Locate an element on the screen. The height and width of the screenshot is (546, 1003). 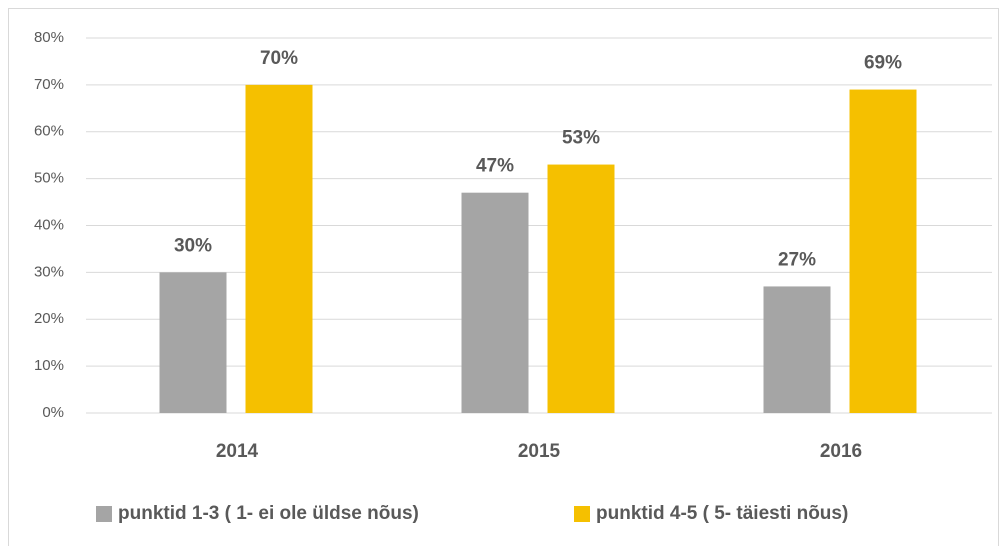
y-tick-label: 60% is located at coordinates (49, 131).